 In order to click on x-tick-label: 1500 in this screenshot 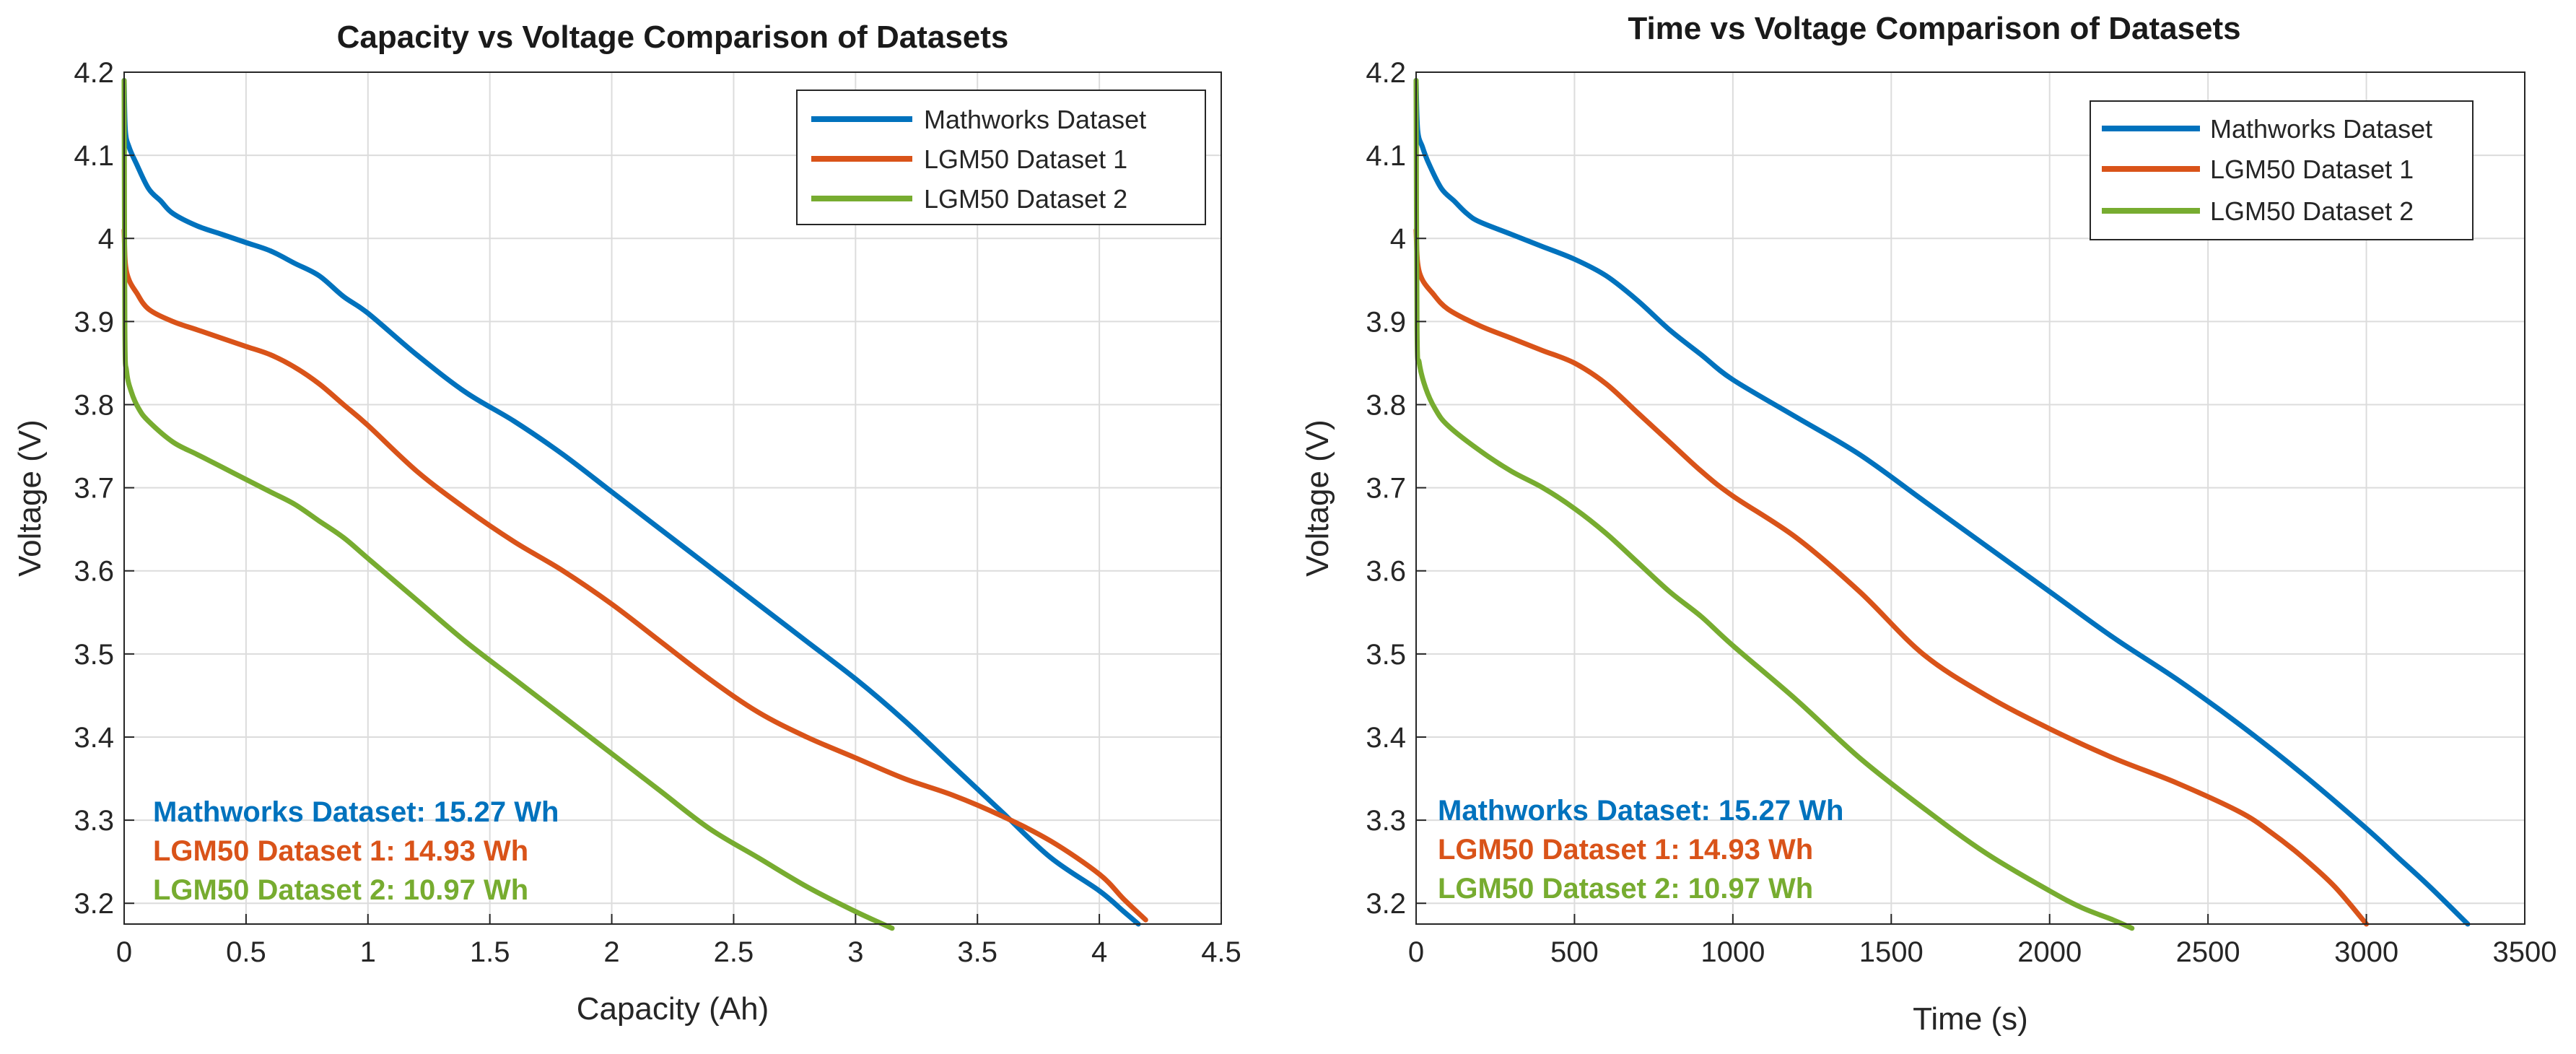, I will do `click(1891, 952)`.